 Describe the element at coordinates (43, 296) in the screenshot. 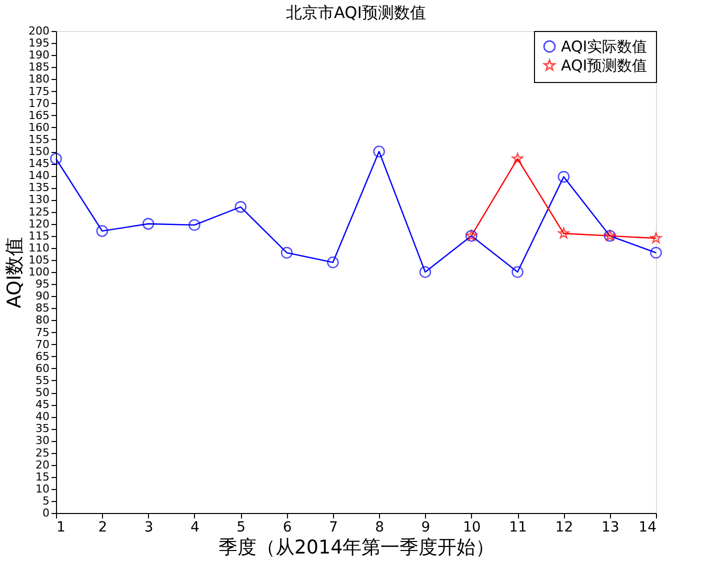

I see `y-tick-label: 90` at that location.